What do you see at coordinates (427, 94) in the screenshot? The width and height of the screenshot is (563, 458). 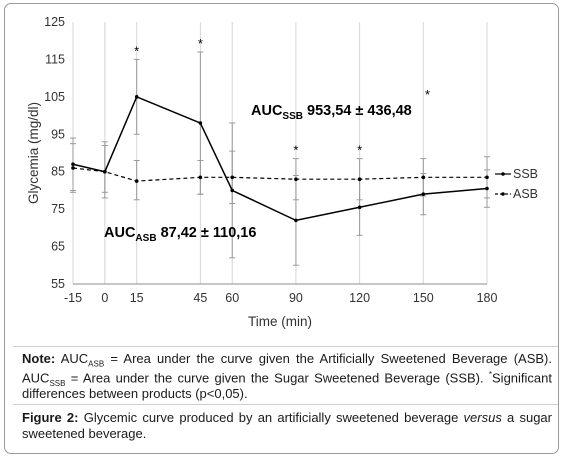 I see `auc-ssb-significance-mark: *` at bounding box center [427, 94].